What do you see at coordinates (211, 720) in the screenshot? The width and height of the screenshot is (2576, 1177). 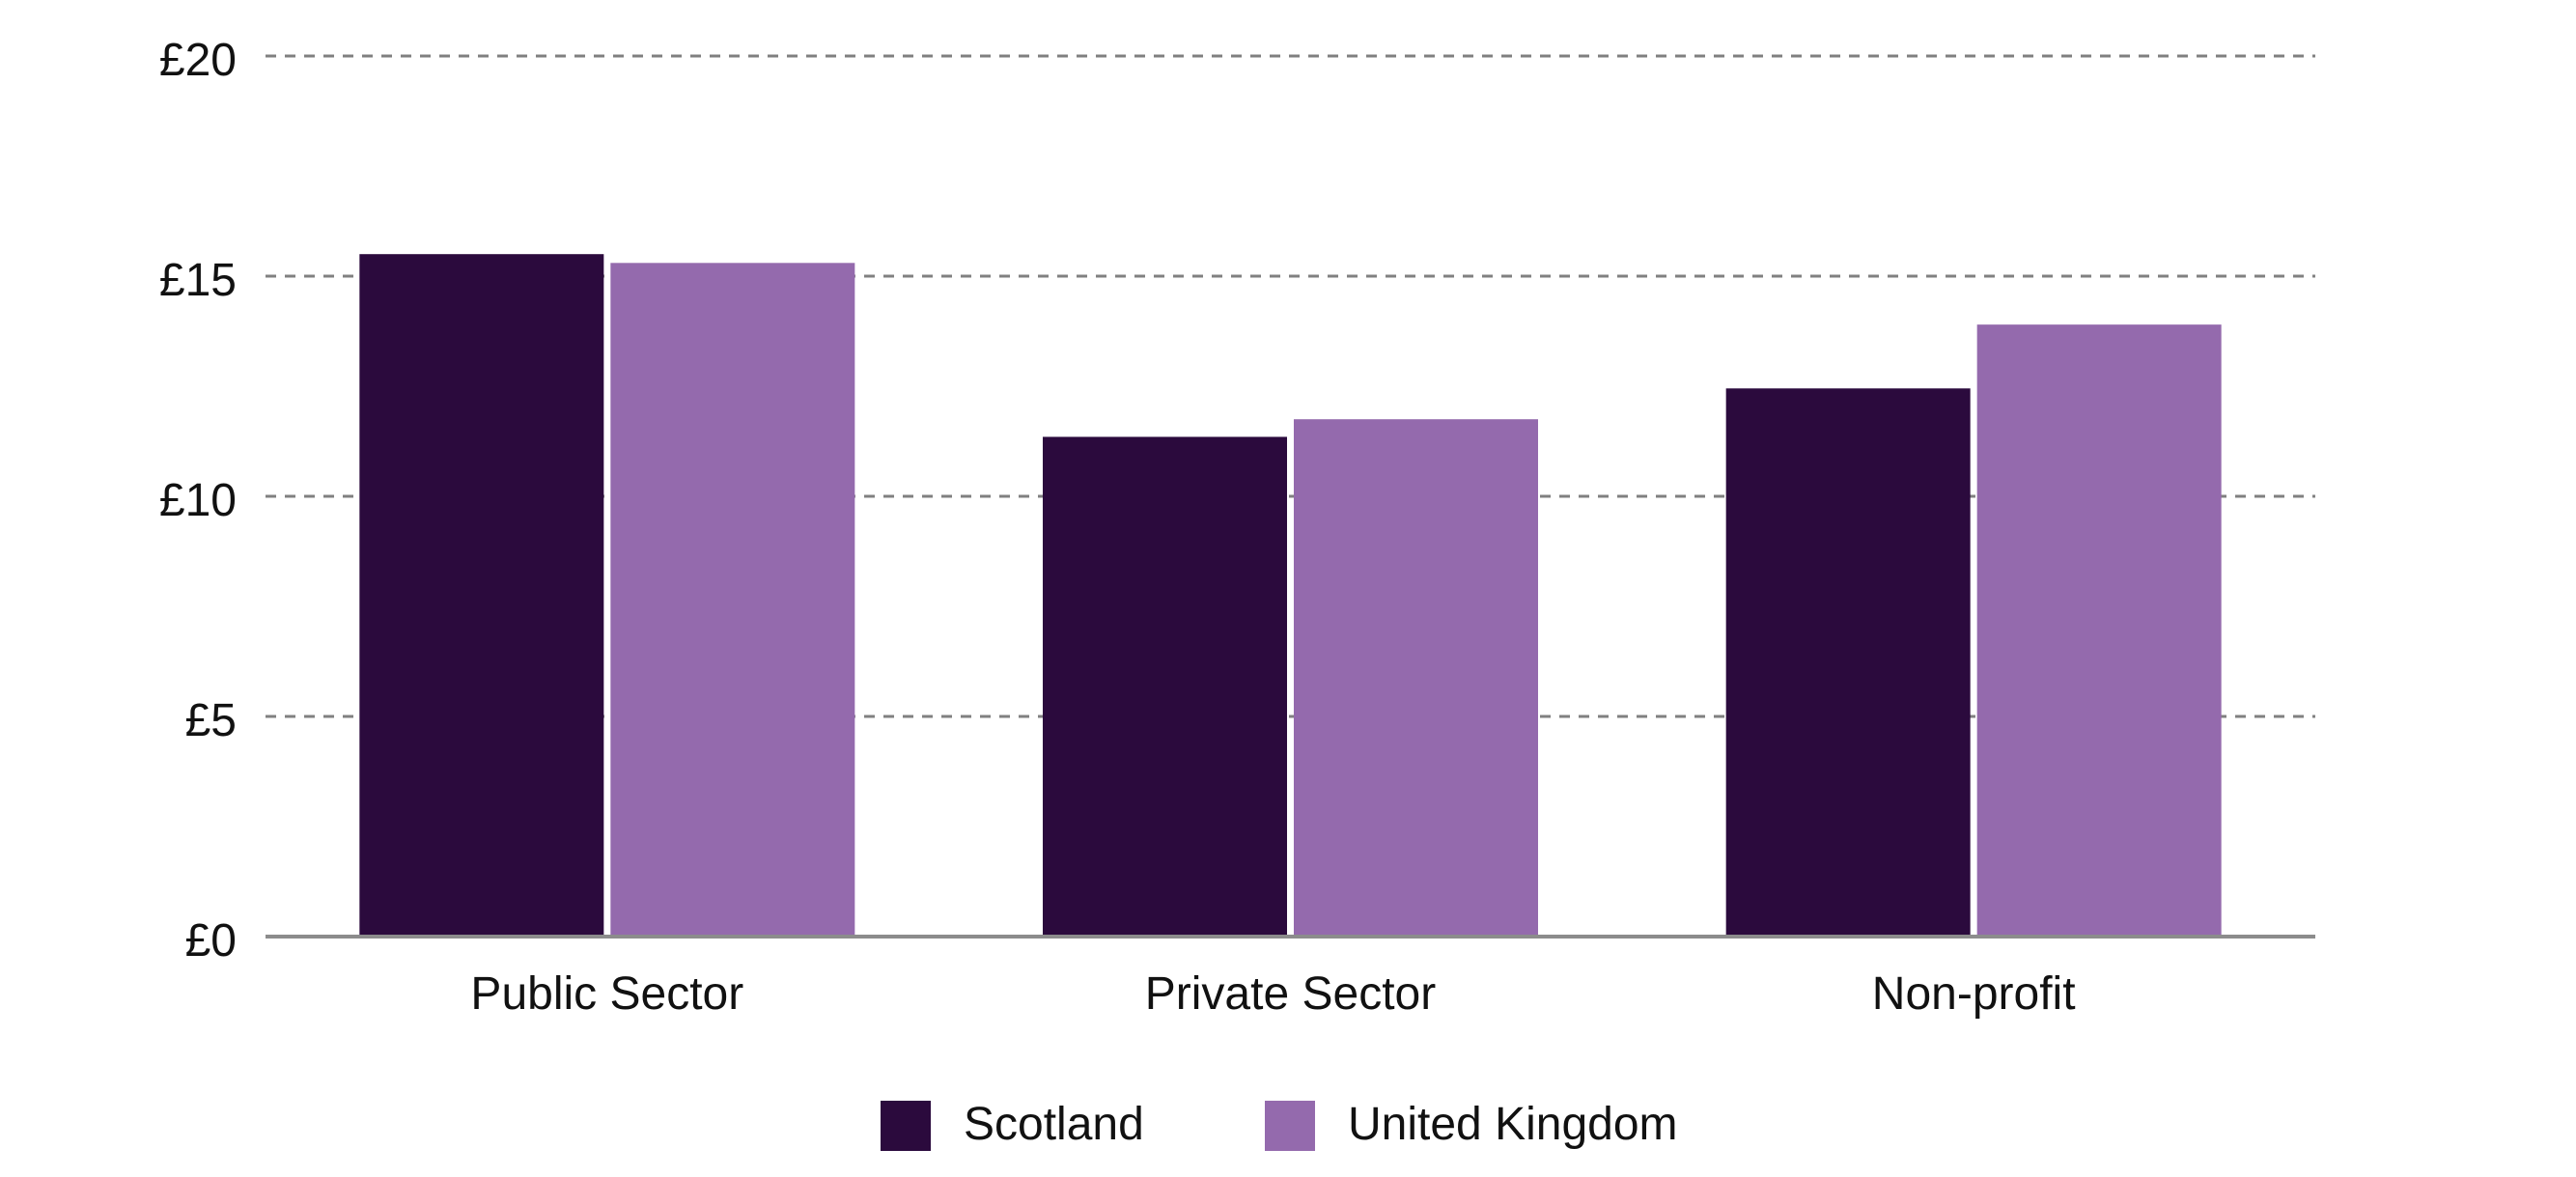 I see `y-tick-label: £5` at bounding box center [211, 720].